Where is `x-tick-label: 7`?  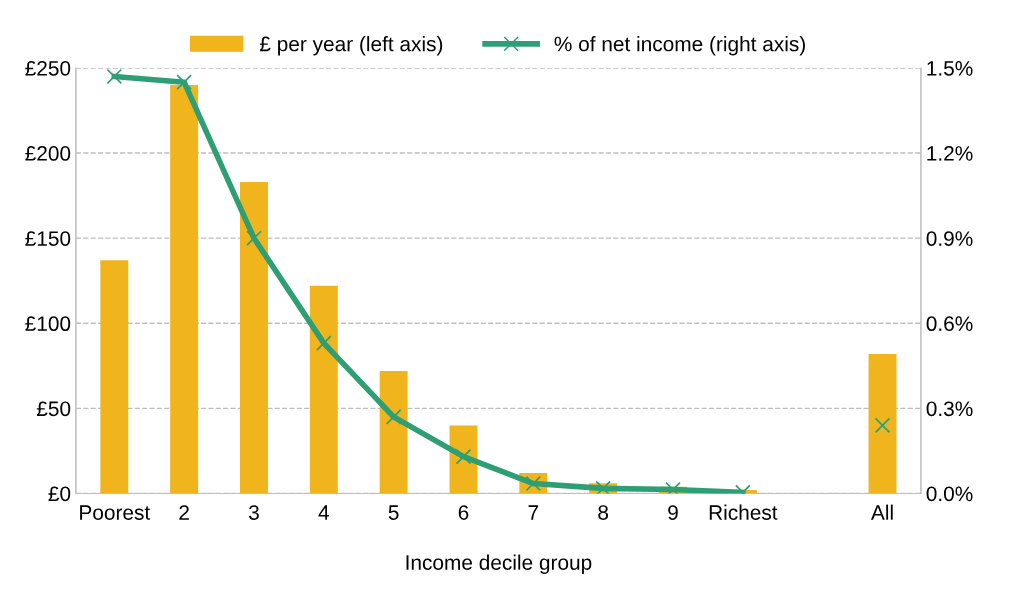 x-tick-label: 7 is located at coordinates (533, 512).